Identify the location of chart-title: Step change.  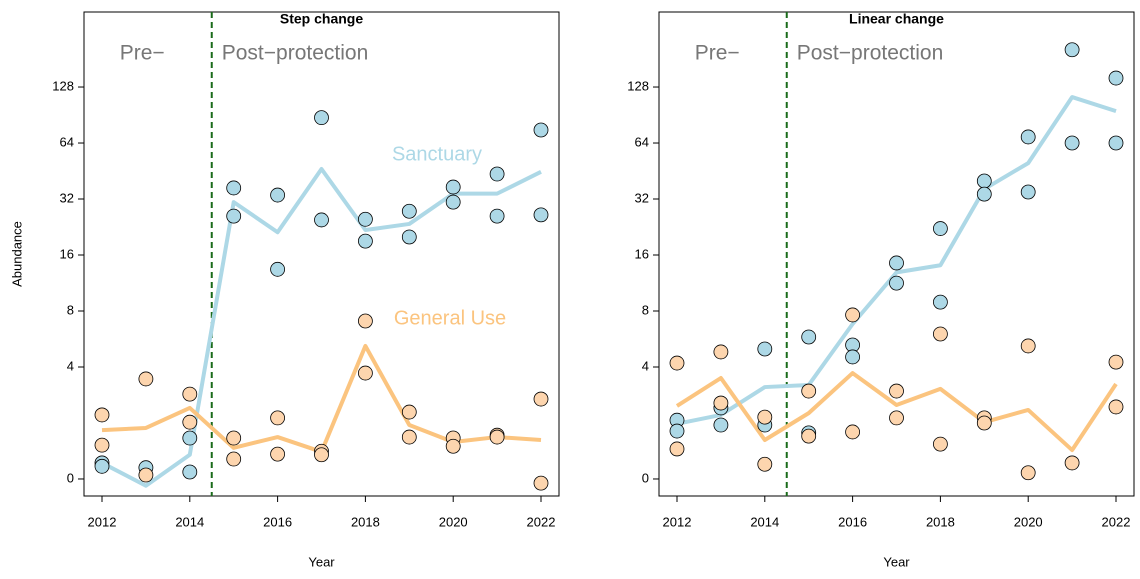
(321, 19).